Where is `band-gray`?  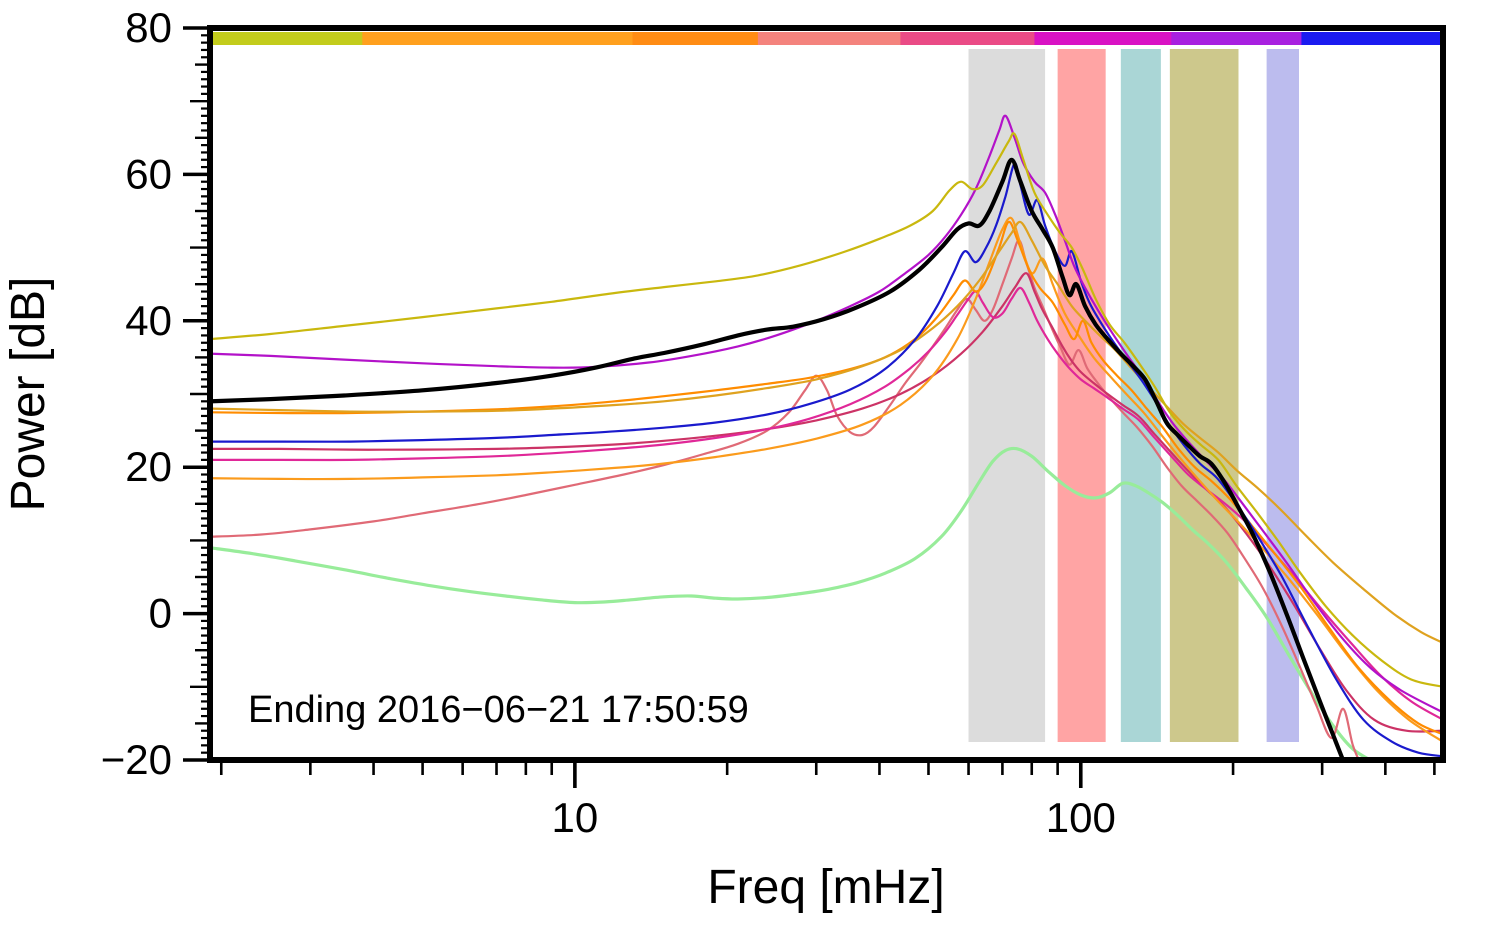 band-gray is located at coordinates (1007, 395).